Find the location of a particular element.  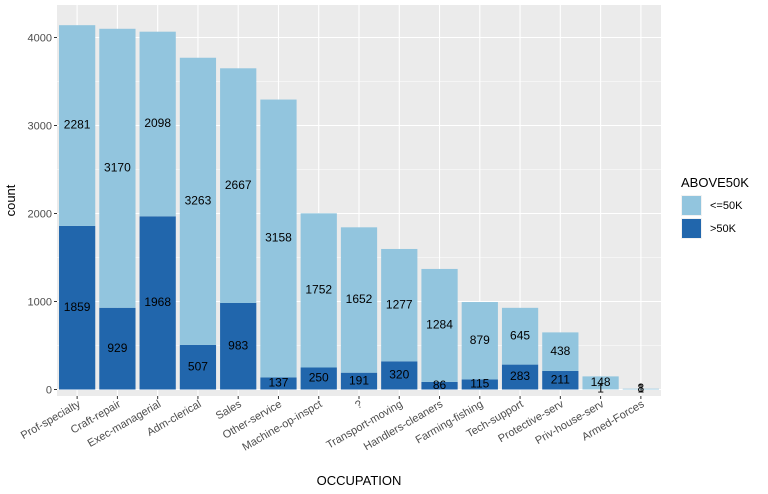

y-tick-label: 3000 is located at coordinates (40, 127).